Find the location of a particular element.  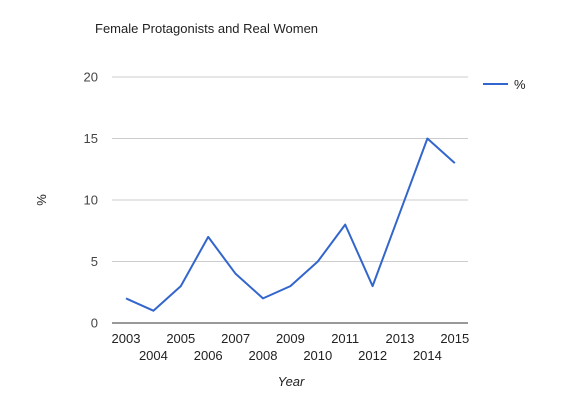

y-tick-label: 15 is located at coordinates (91, 138).